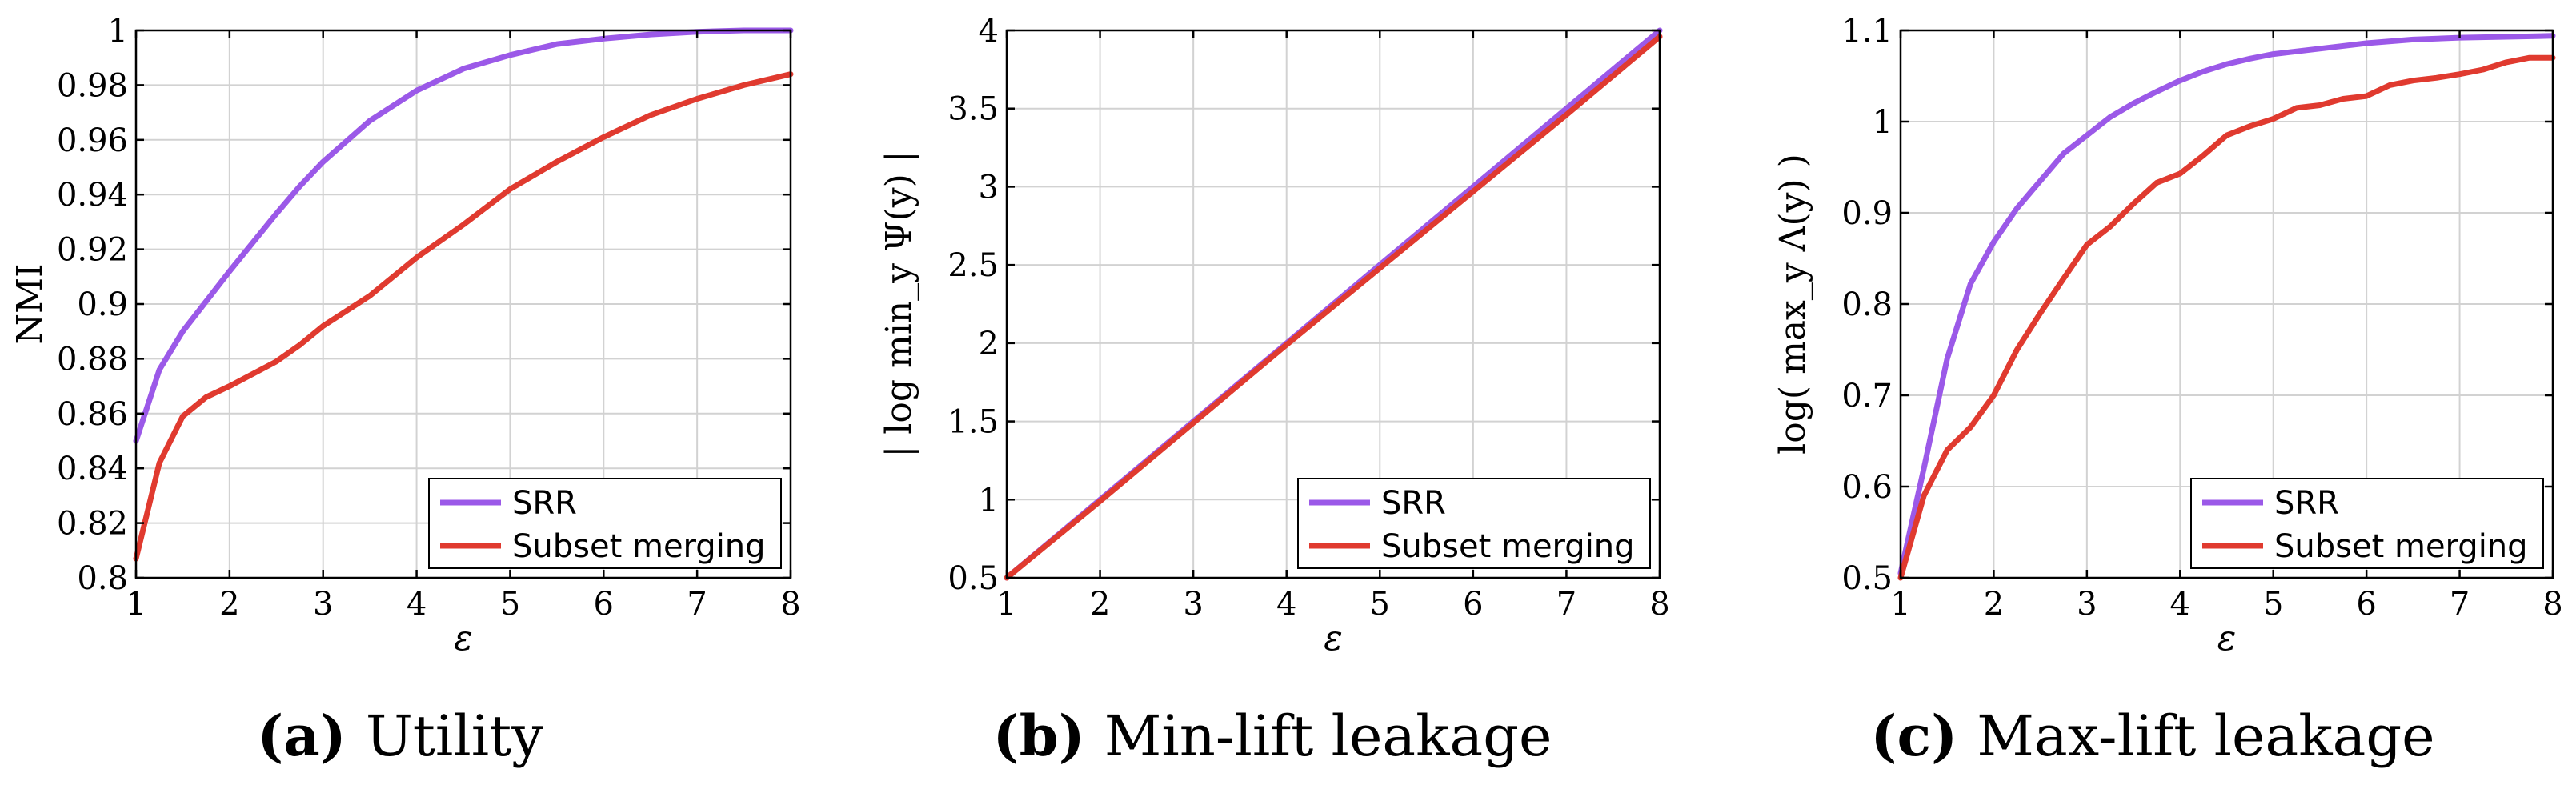 The image size is (2576, 789). Describe the element at coordinates (92, 196) in the screenshot. I see `y-tick-label: 0.94` at that location.